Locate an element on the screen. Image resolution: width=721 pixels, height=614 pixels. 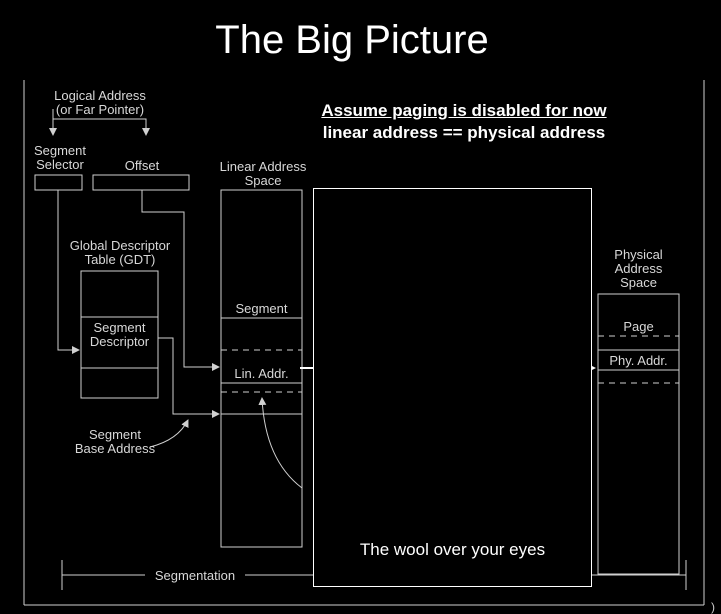
segment-selector-box is located at coordinates (58, 182).